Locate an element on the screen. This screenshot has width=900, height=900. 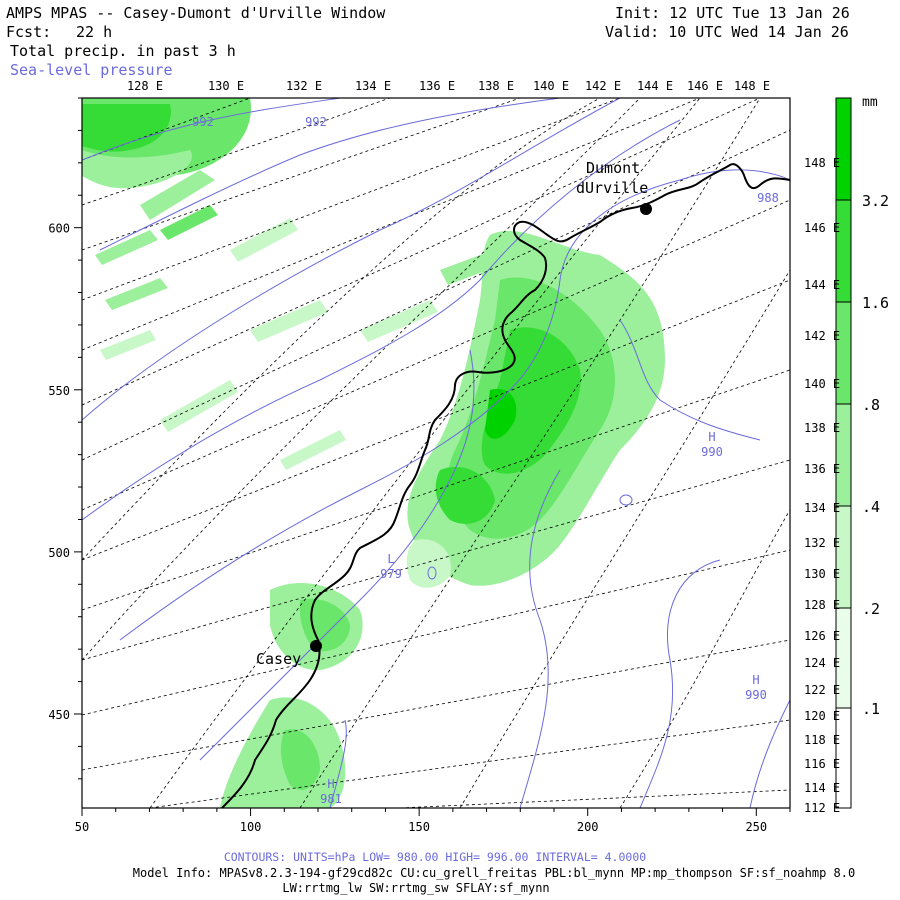
x-axis-tick-label: 200 is located at coordinates (588, 827).